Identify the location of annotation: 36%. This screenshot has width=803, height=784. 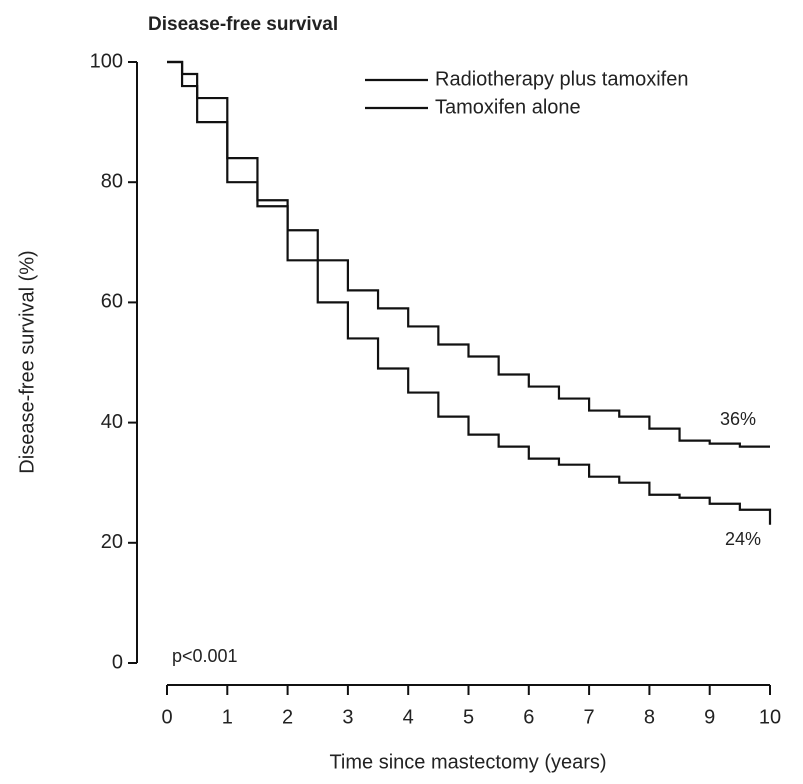
(738, 419).